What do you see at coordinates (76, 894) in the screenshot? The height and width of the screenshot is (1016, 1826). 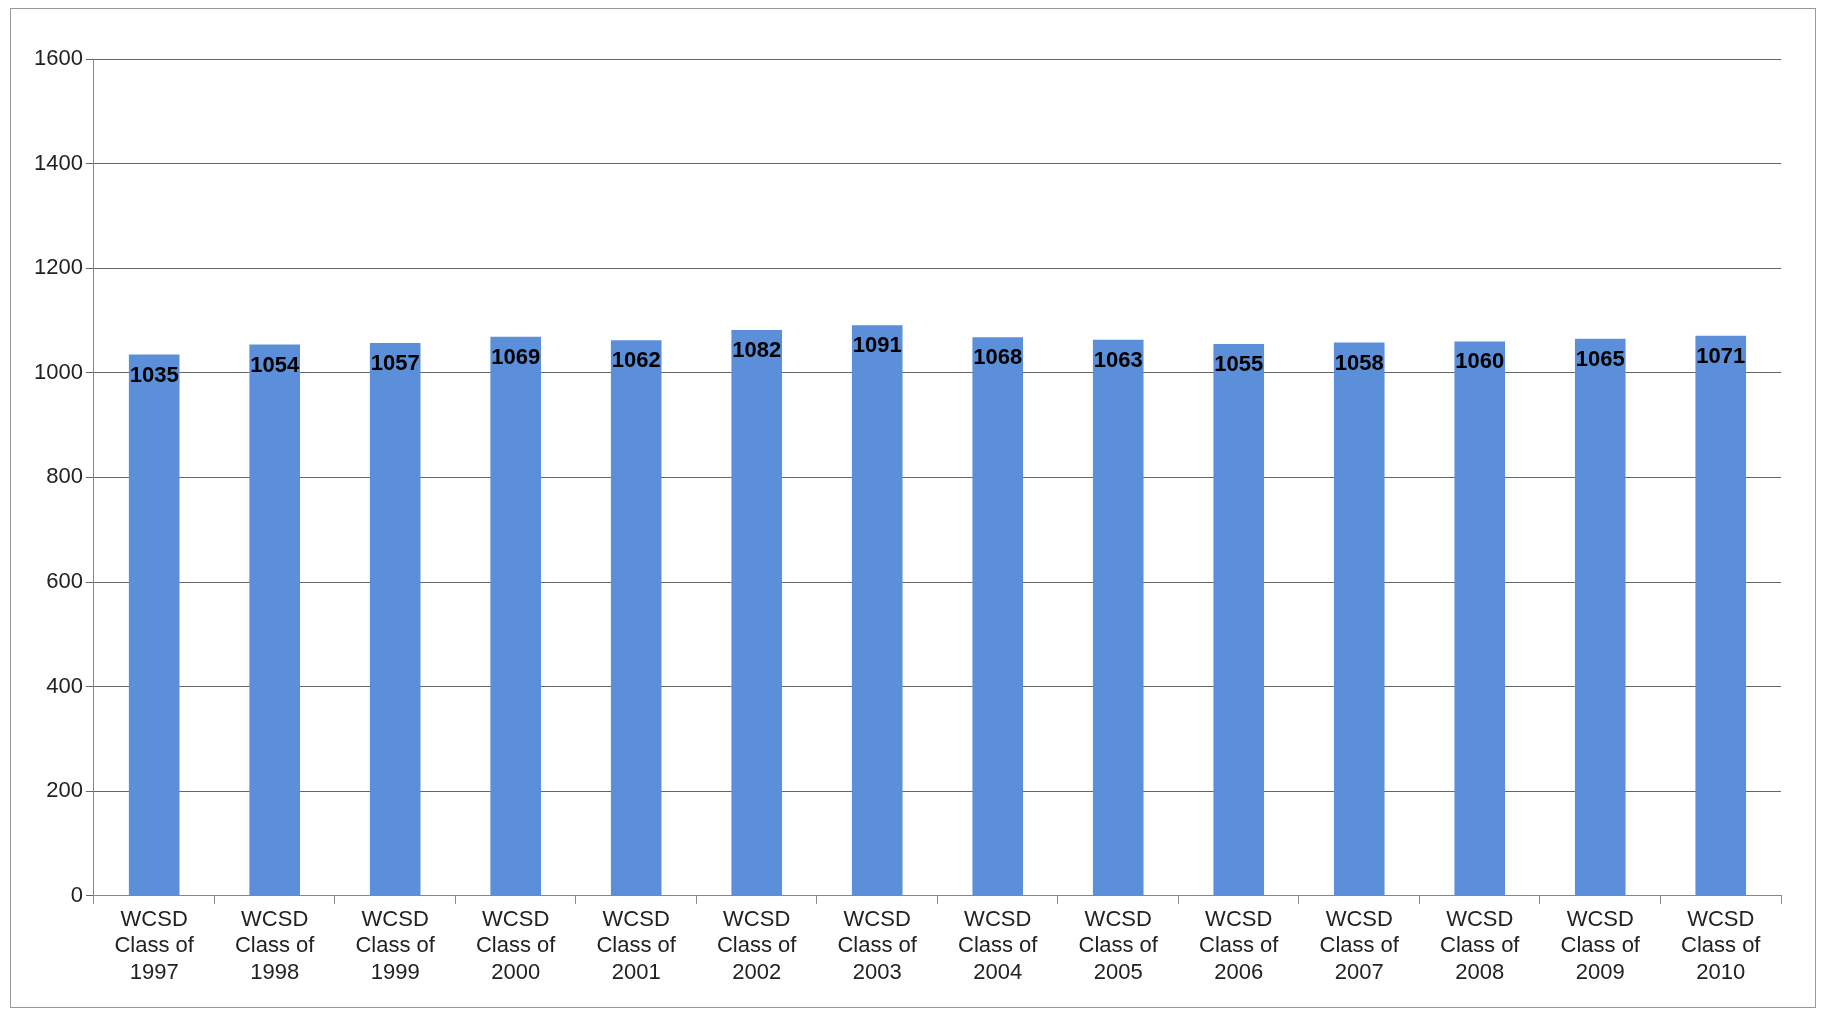 I see `y-tick-label: 0` at bounding box center [76, 894].